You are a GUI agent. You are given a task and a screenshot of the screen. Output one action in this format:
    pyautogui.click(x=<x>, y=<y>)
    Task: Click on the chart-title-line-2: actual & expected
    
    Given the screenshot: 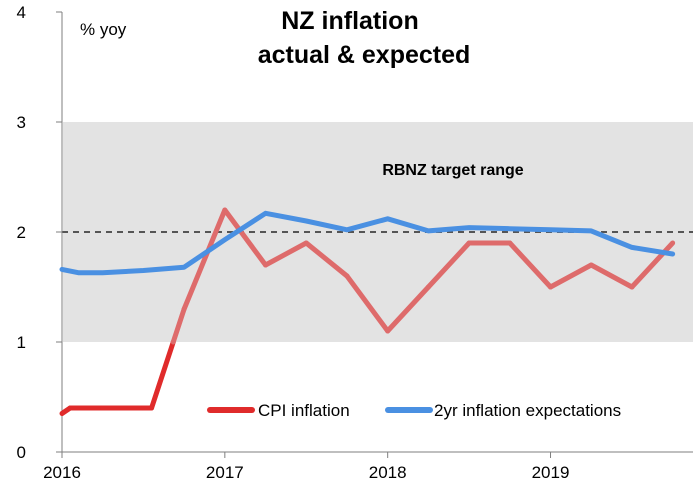 What is the action you would take?
    pyautogui.click(x=364, y=55)
    